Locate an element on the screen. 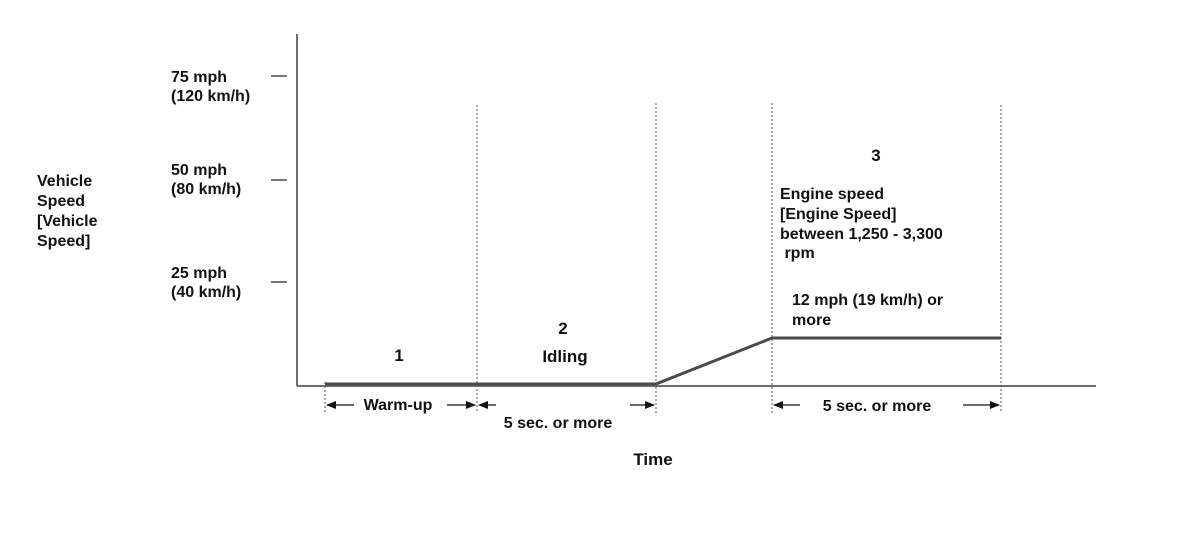  speed-profile-line is located at coordinates (663, 361).